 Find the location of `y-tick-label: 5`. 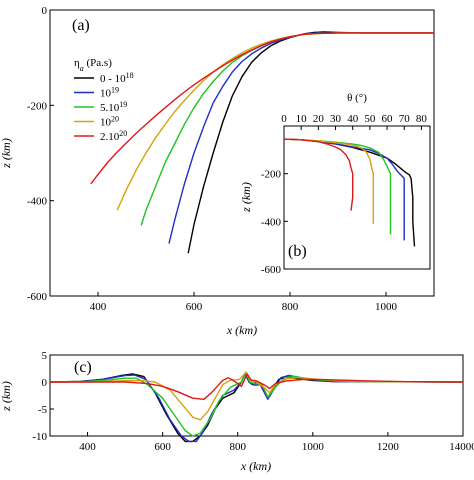

y-tick-label: 5 is located at coordinates (45, 356).